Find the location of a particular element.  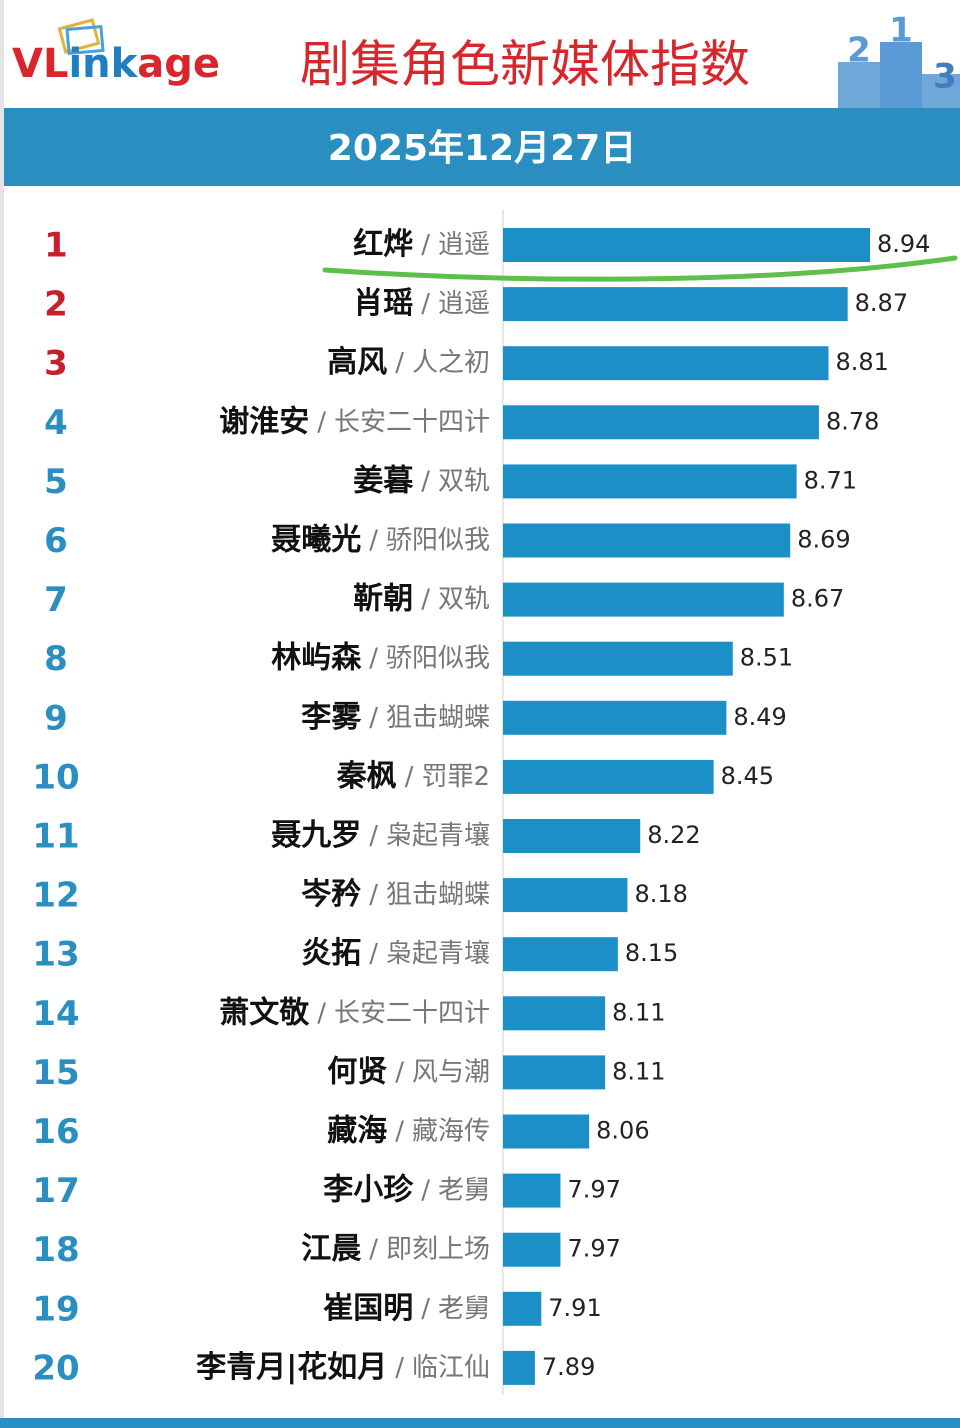

value-label: 8.51 is located at coordinates (766, 658).